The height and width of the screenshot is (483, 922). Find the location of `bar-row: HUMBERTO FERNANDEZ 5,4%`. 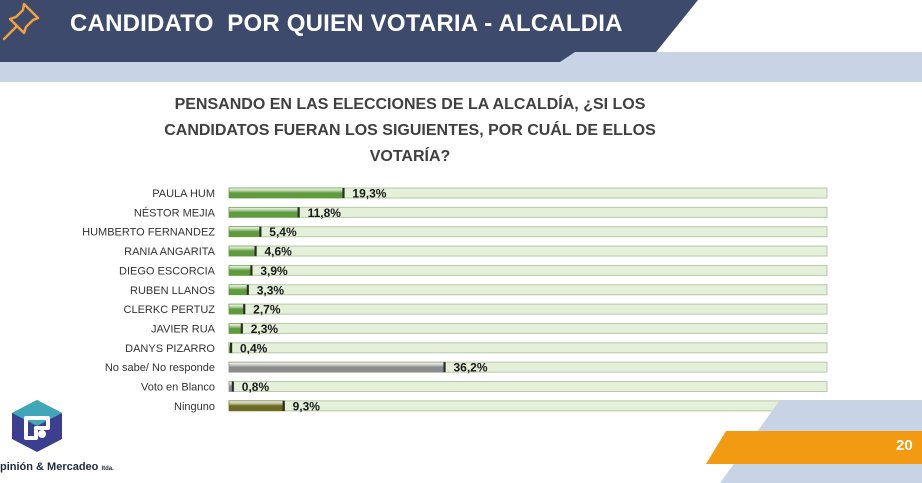

bar-row: HUMBERTO FERNANDEZ 5,4% is located at coordinates (455, 232).